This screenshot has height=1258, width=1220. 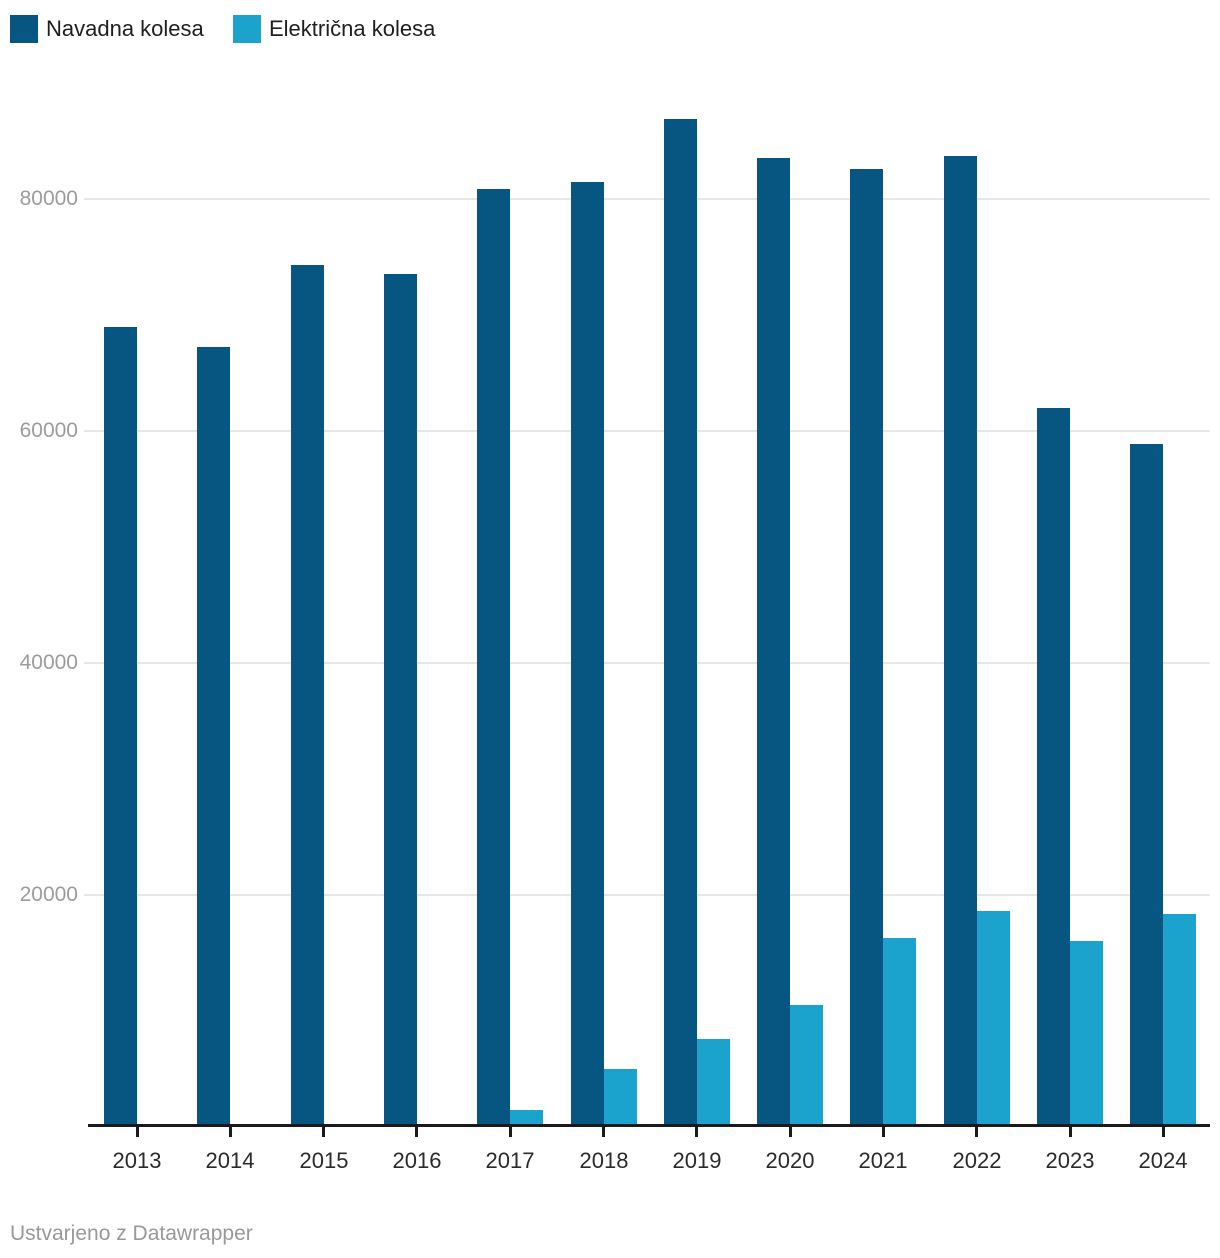 I want to click on legend-label-navadna-kolesa: Navadna kolesa, so click(x=125, y=28).